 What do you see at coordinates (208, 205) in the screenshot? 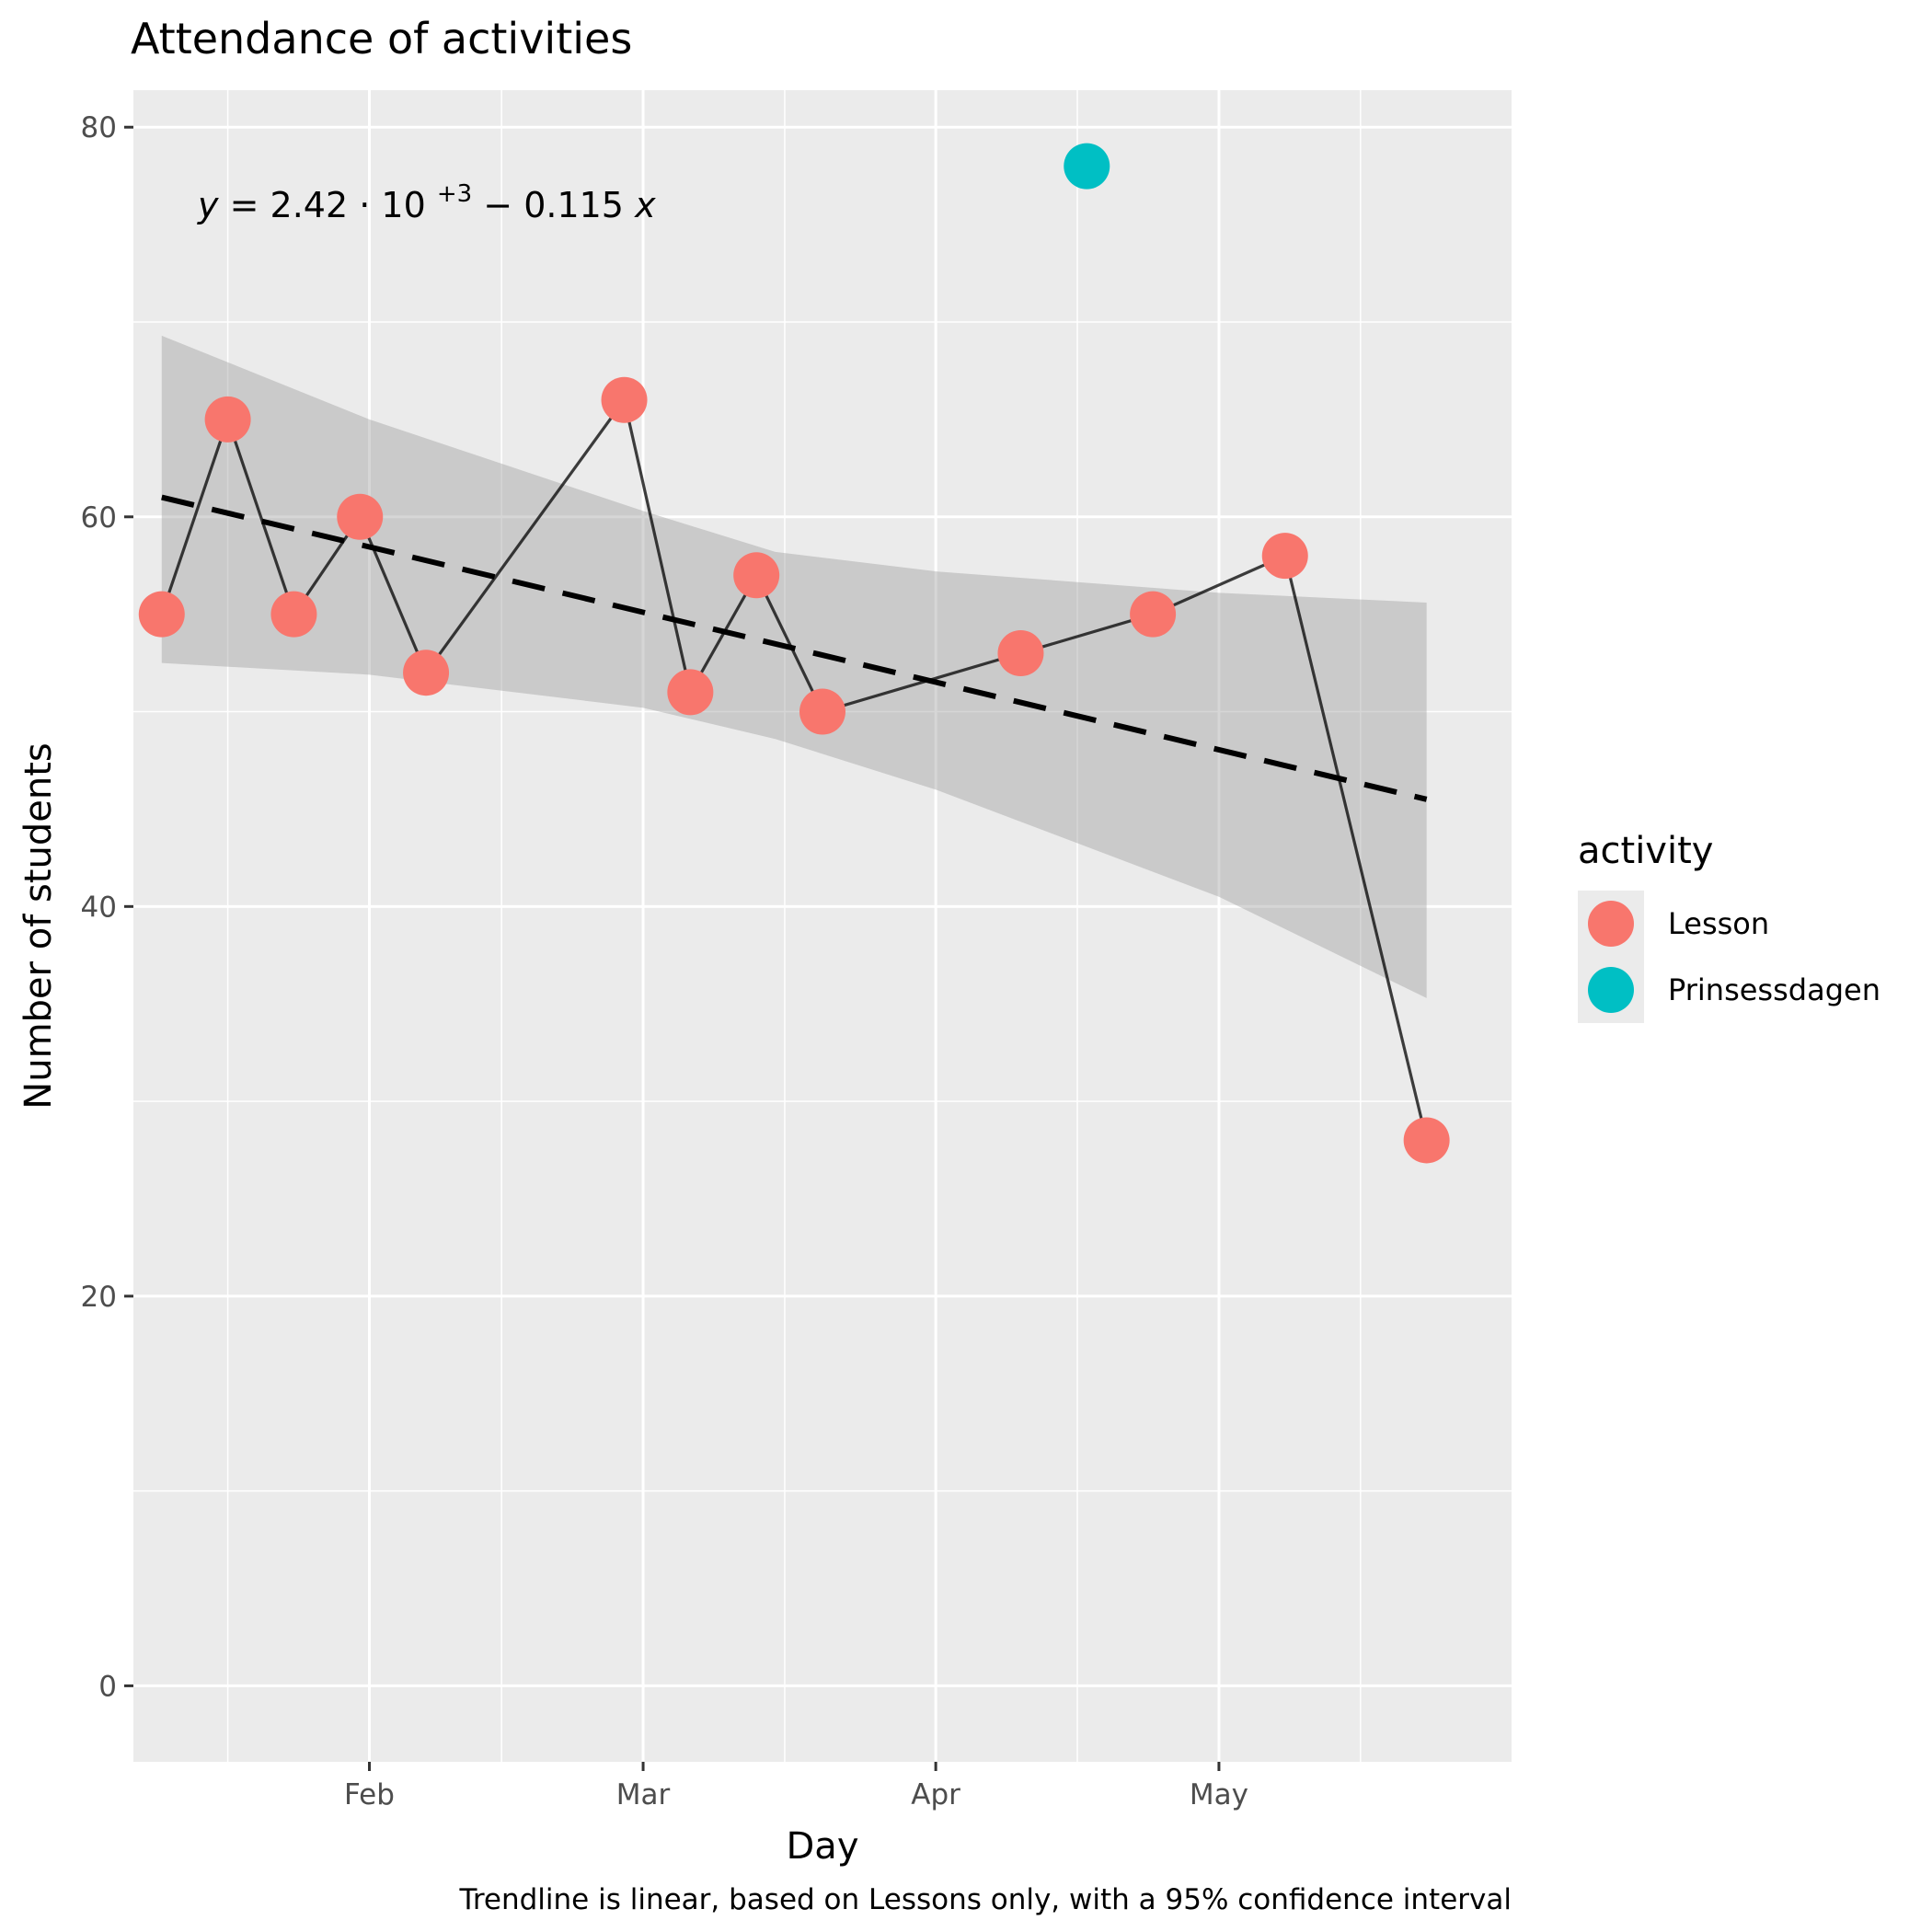
I see `eq-lhs: y` at bounding box center [208, 205].